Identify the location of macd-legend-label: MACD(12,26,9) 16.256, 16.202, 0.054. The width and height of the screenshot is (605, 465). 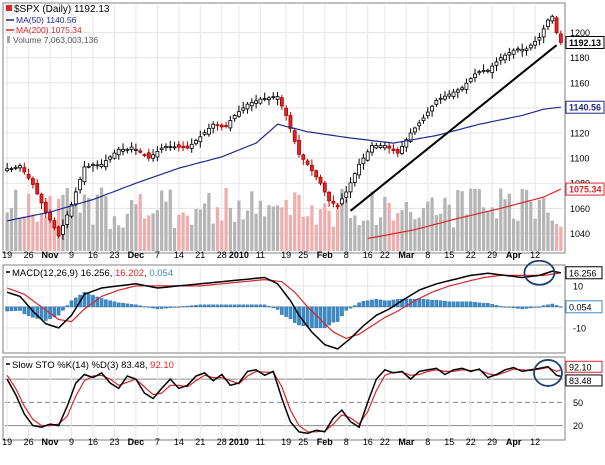
(92, 273).